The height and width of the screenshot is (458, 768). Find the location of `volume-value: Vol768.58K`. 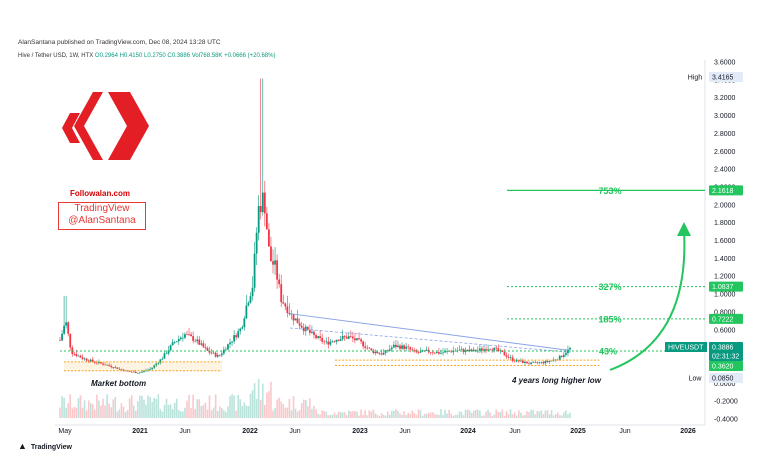

volume-value: Vol768.58K is located at coordinates (207, 56).